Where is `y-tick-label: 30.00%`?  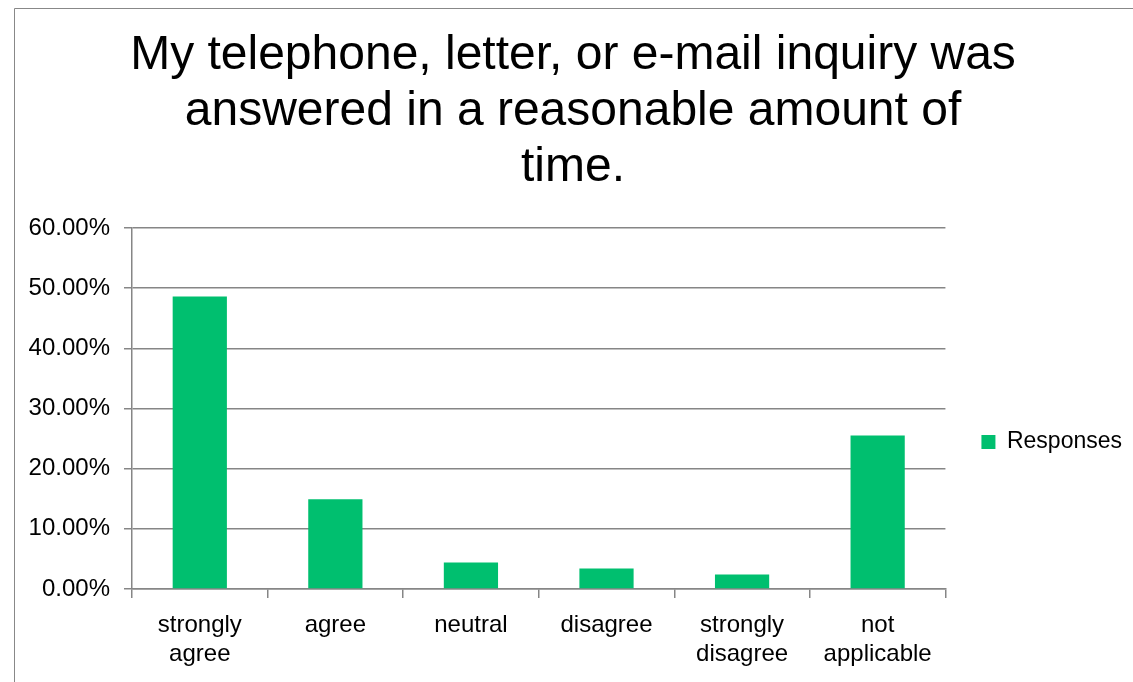 y-tick-label: 30.00% is located at coordinates (69, 407).